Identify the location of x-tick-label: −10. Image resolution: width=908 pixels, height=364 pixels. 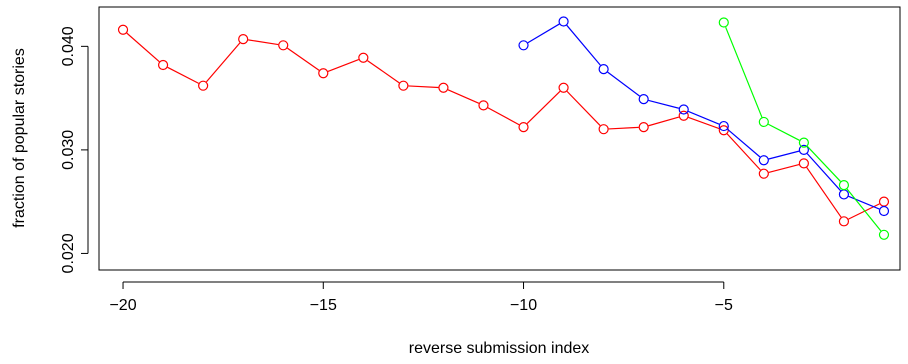
(523, 305).